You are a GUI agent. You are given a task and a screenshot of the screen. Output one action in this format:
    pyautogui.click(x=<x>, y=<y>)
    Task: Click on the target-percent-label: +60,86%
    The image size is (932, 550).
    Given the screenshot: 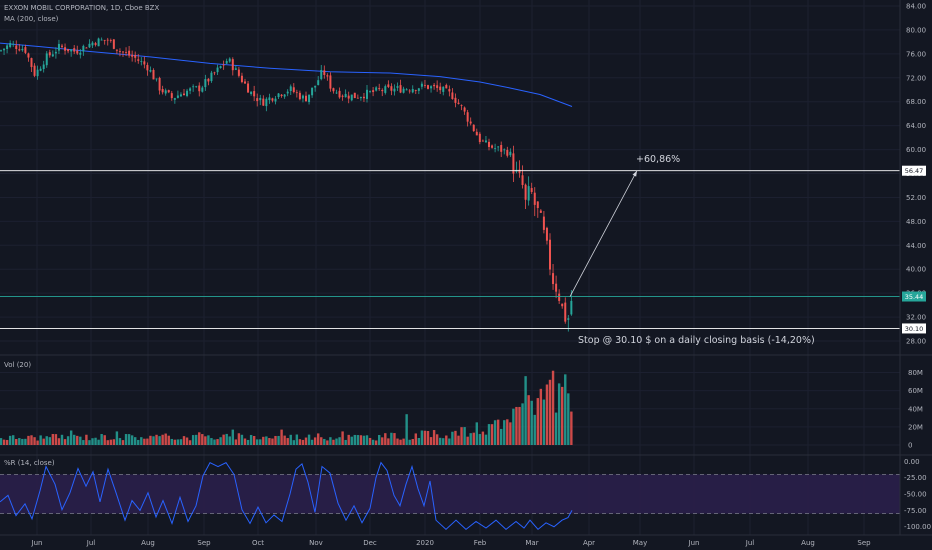 What is the action you would take?
    pyautogui.click(x=658, y=159)
    